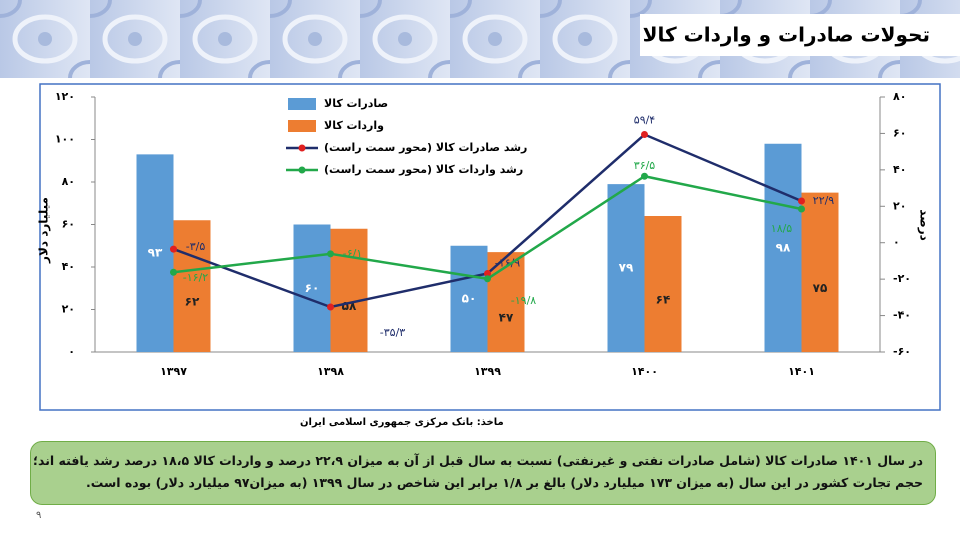  Describe the element at coordinates (39, 515) in the screenshot. I see `page-number: ۹` at that location.